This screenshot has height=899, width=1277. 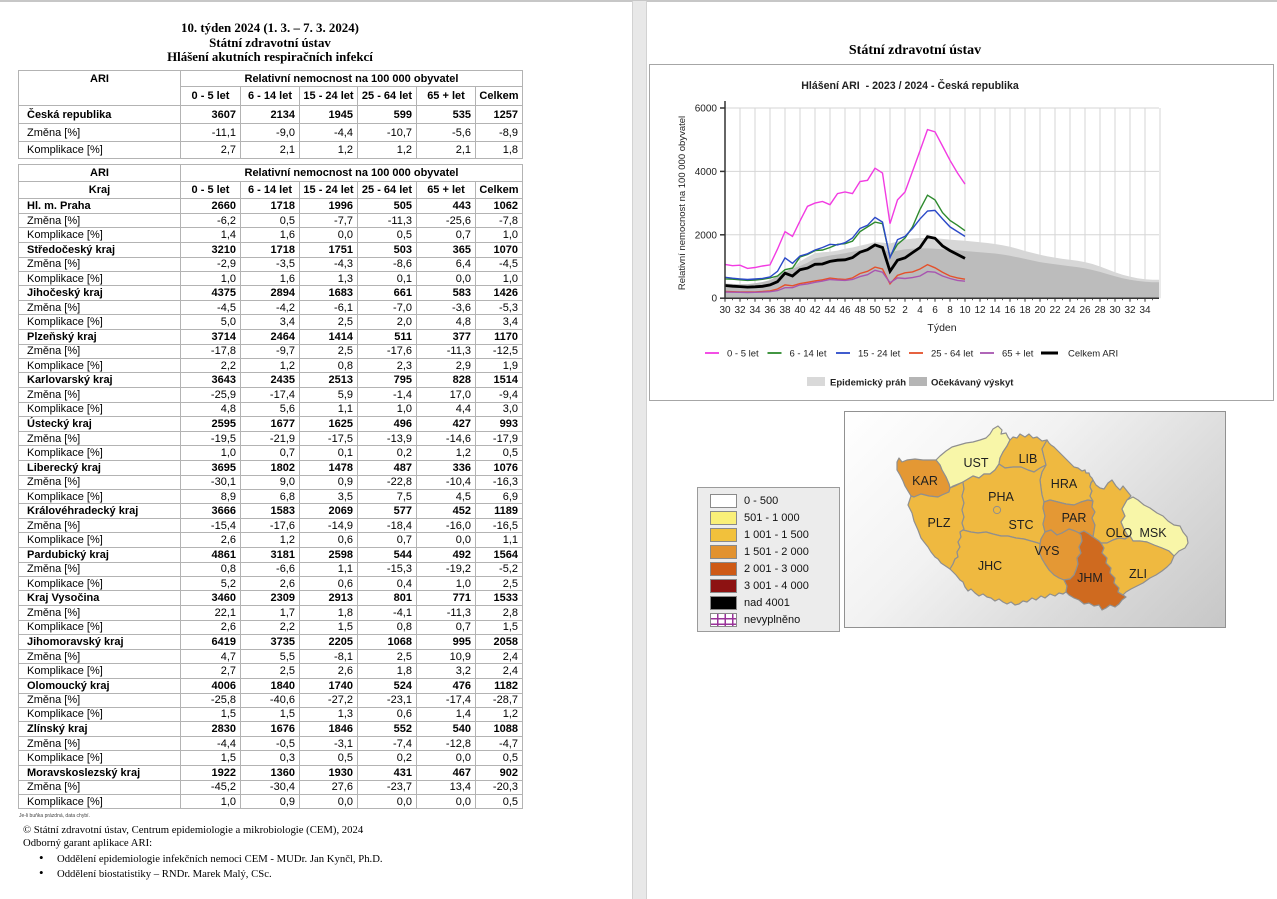 What do you see at coordinates (830, 310) in the screenshot?
I see `svg-text: 44` at bounding box center [830, 310].